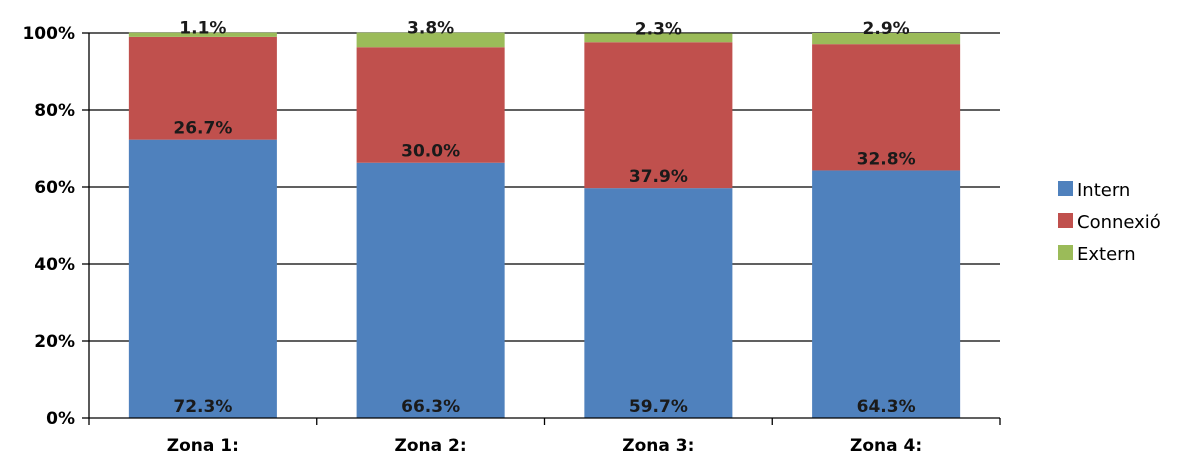 The height and width of the screenshot is (460, 1189). What do you see at coordinates (202, 407) in the screenshot?
I see `data-label: 72.3%` at bounding box center [202, 407].